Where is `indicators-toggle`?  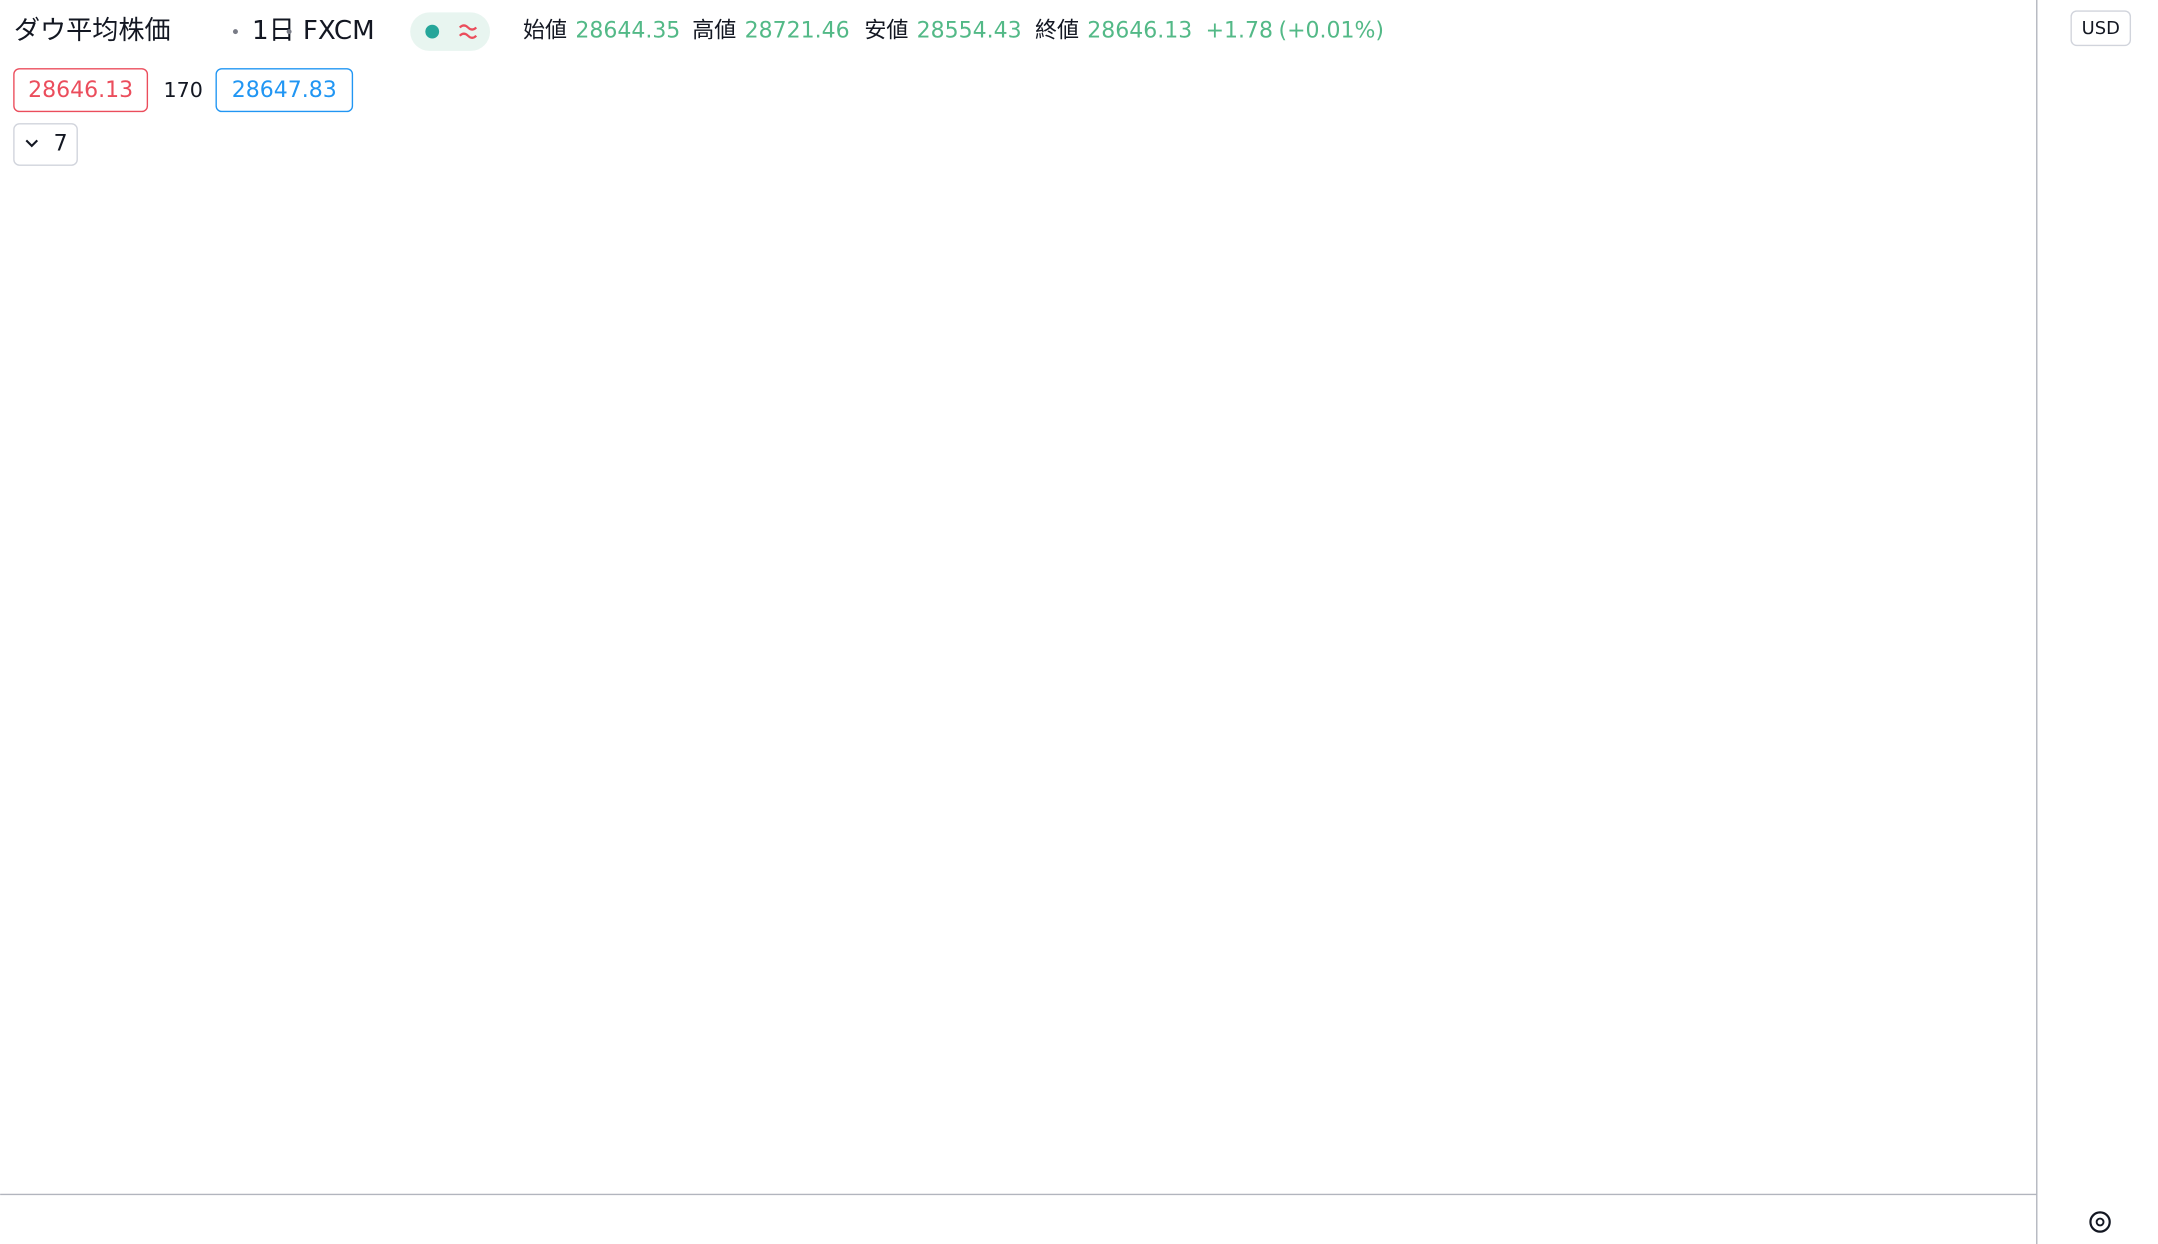 indicators-toggle is located at coordinates (45, 144).